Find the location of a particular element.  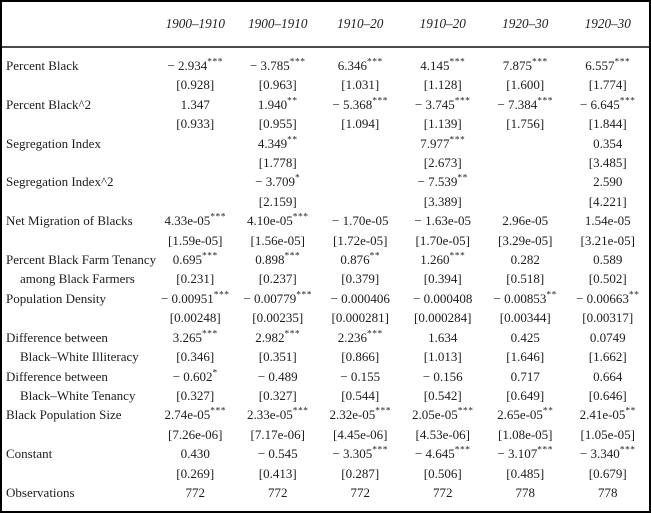

stderr-cell: [3.21e-05] is located at coordinates (607, 240).